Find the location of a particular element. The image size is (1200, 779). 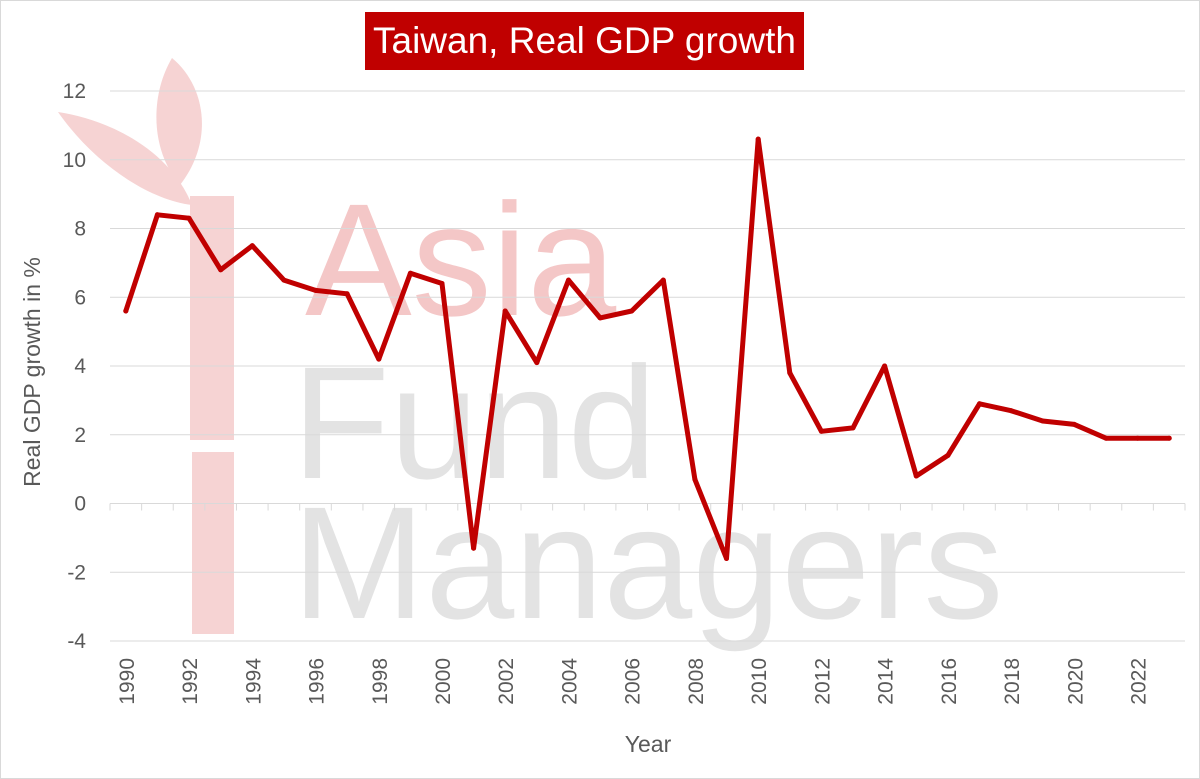

x-tick-label: 2018 is located at coordinates (1012, 681).